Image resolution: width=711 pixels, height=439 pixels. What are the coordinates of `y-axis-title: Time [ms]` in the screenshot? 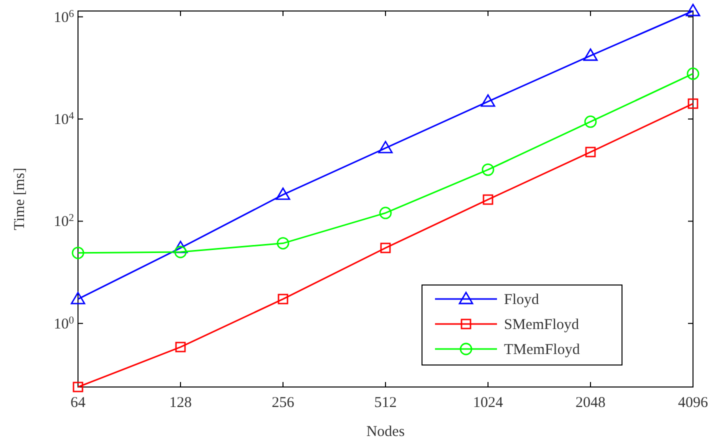 It's located at (20, 199).